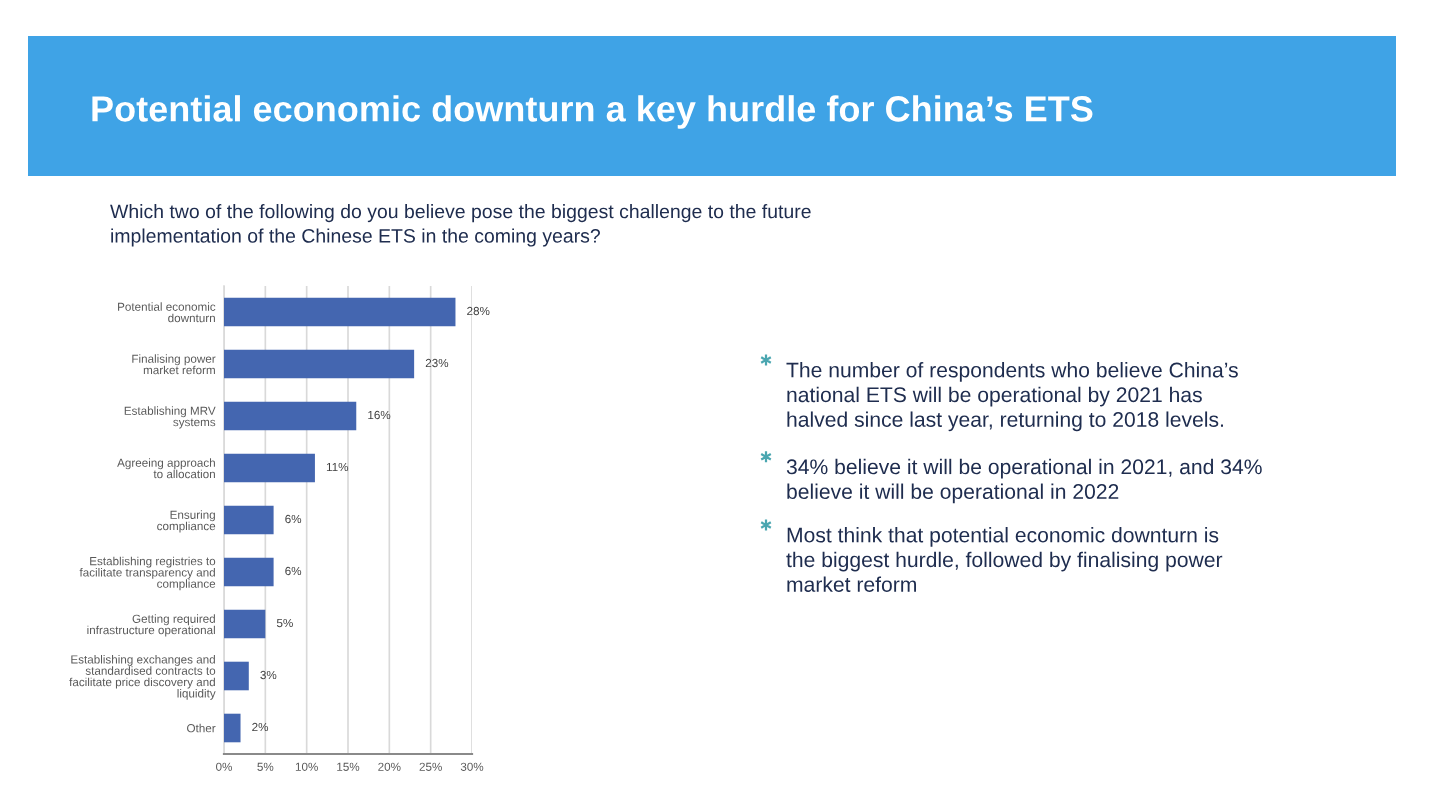  Describe the element at coordinates (1004, 559) in the screenshot. I see `text: Most think that potential economic downturn is the biggest hurdle, followed by finalising power market reform` at that location.